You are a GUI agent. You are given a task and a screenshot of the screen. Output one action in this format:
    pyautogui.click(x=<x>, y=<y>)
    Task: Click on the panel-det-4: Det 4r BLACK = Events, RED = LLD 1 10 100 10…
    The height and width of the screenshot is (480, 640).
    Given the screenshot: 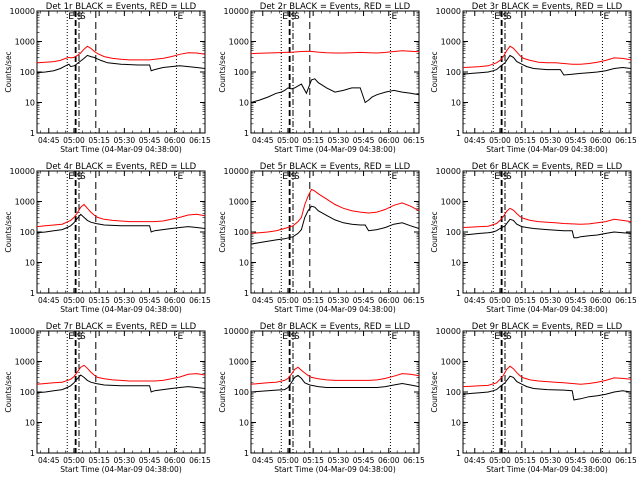 What is the action you would take?
    pyautogui.click(x=107, y=238)
    